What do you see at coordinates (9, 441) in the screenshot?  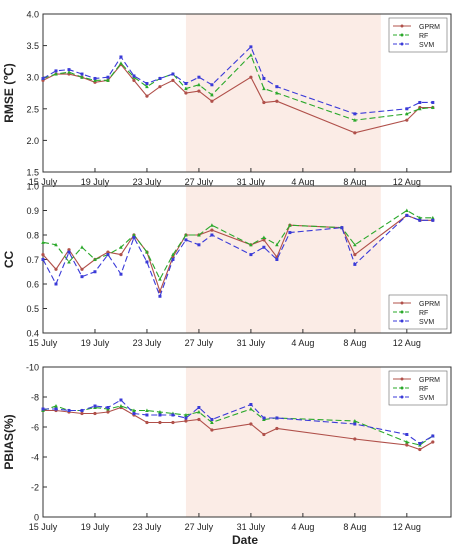 I see `y-axis-label: PBIAS(%)` at bounding box center [9, 441].